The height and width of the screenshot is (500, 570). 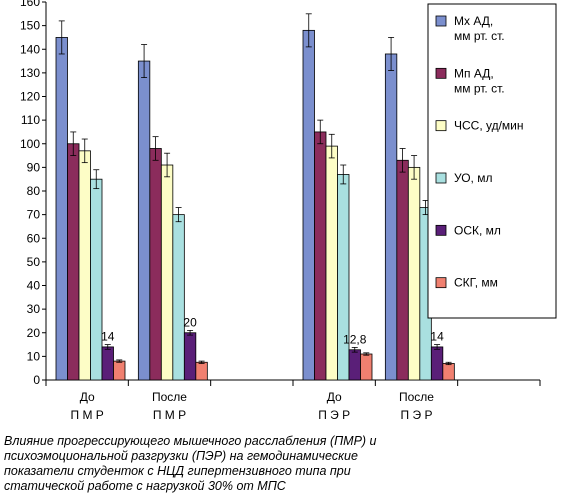 I want to click on legend-label: ОСК, мл, so click(x=477, y=230).